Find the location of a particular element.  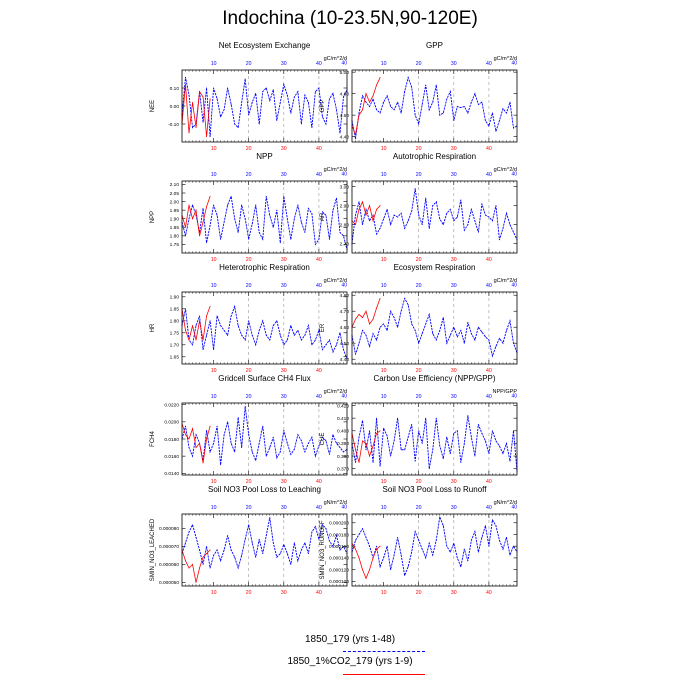

y-tick-label: 1.70 is located at coordinates (175, 346).